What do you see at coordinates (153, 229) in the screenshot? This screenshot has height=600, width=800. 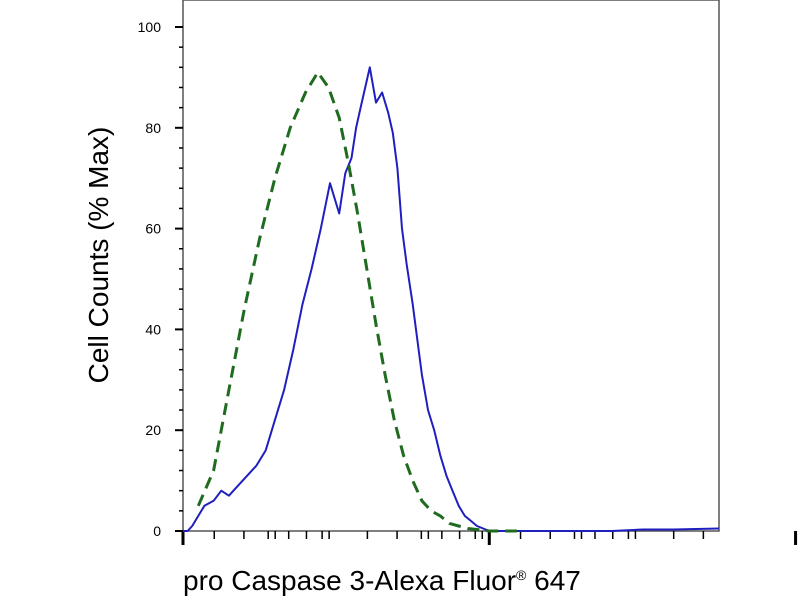 I see `y-tick-label: 60` at bounding box center [153, 229].